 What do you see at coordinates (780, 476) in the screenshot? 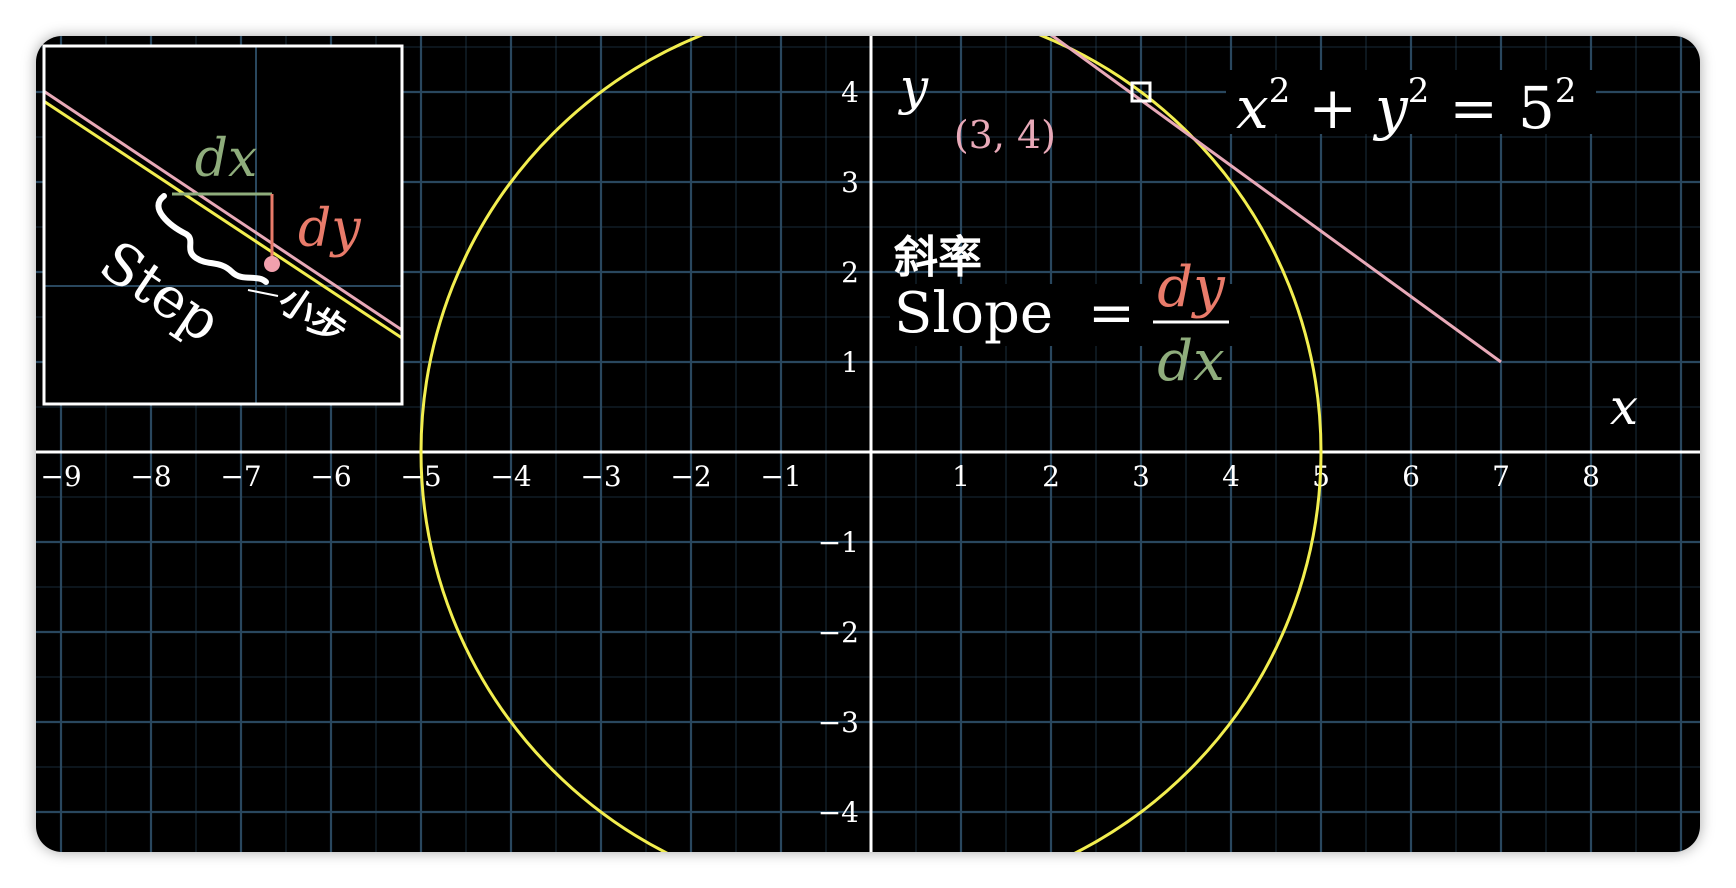
I see `x-tick-label: −1` at bounding box center [780, 476].